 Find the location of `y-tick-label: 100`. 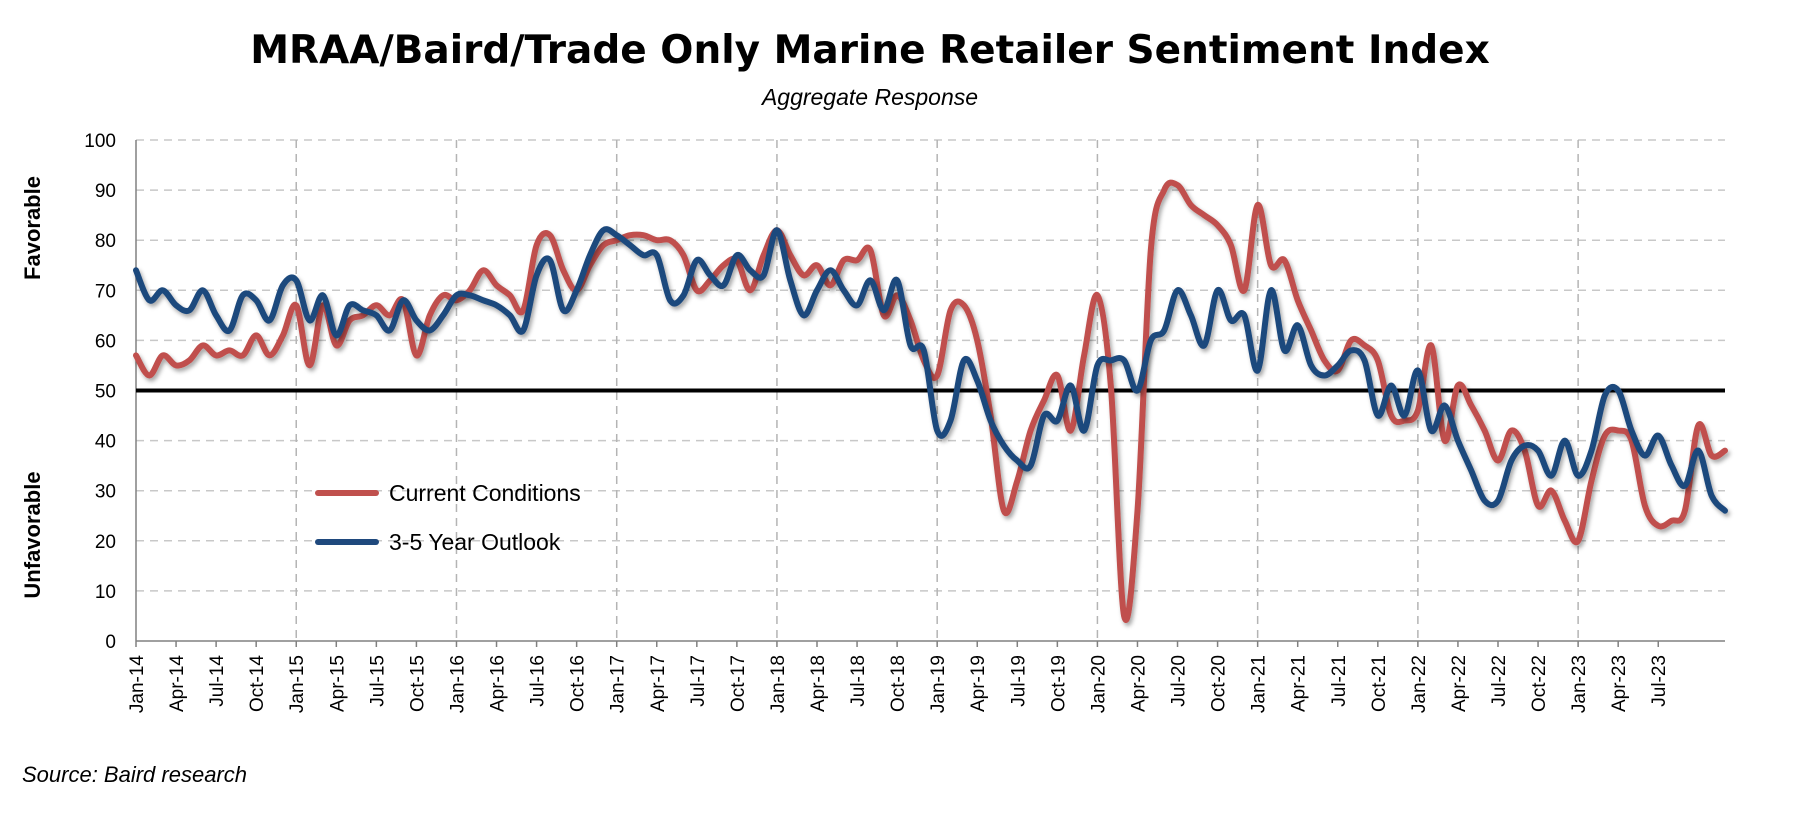

y-tick-label: 100 is located at coordinates (100, 141).